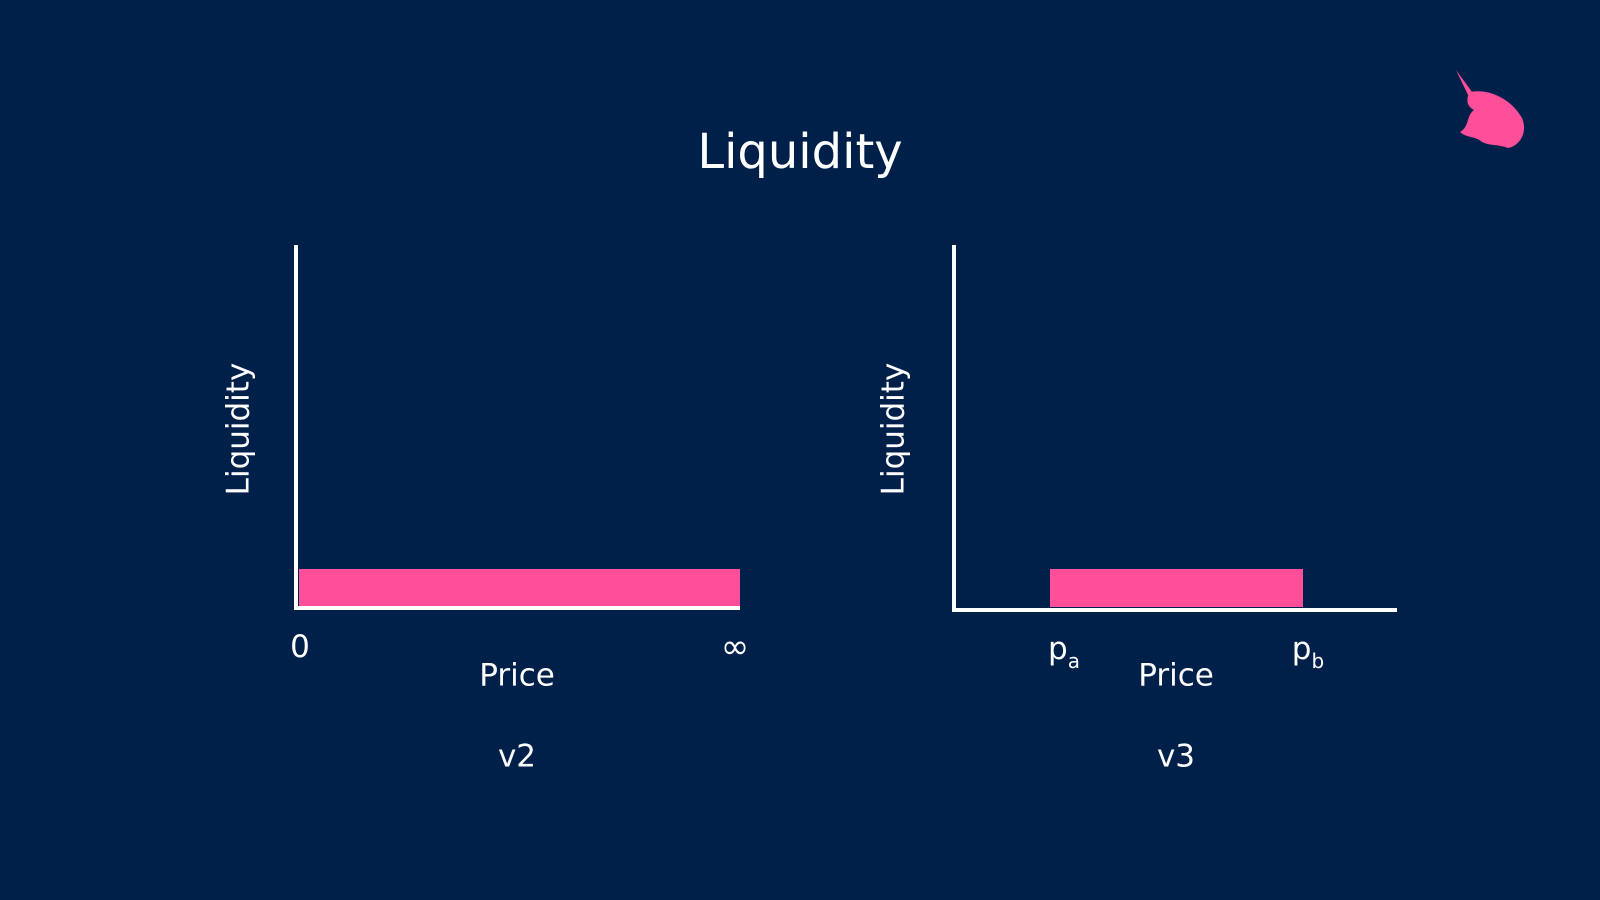 The height and width of the screenshot is (900, 1600). Describe the element at coordinates (1176, 757) in the screenshot. I see `caption: v3` at that location.